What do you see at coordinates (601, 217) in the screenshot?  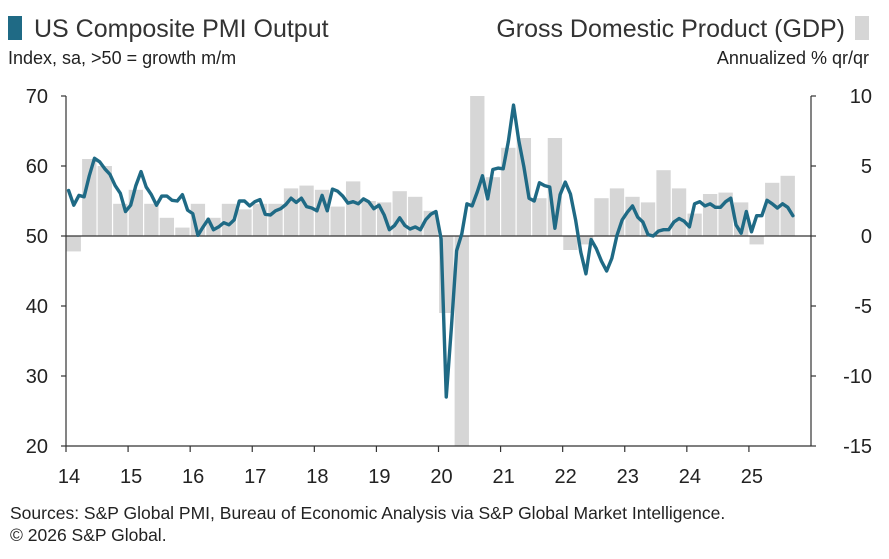 I see `gdp-bar-2022Q3` at bounding box center [601, 217].